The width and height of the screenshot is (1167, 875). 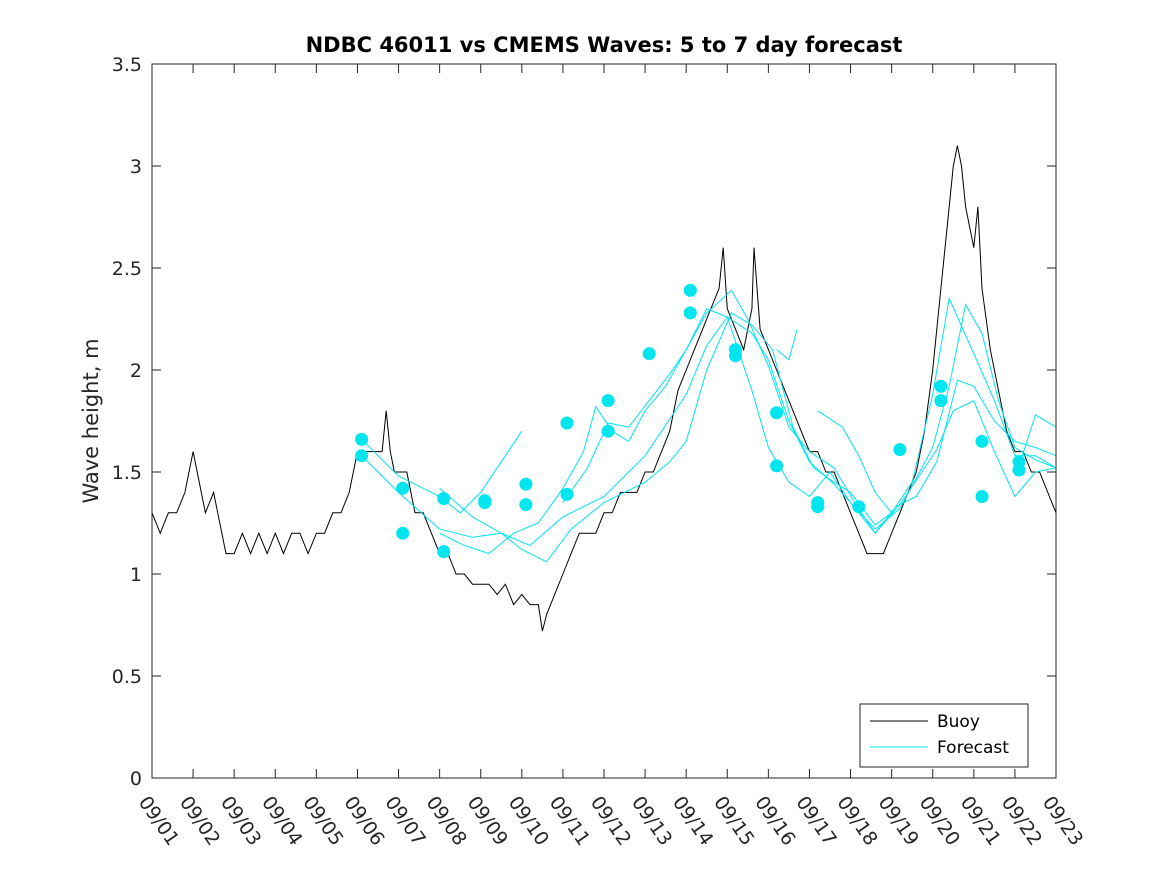 What do you see at coordinates (127, 269) in the screenshot?
I see `y-tick-label: 2.5` at bounding box center [127, 269].